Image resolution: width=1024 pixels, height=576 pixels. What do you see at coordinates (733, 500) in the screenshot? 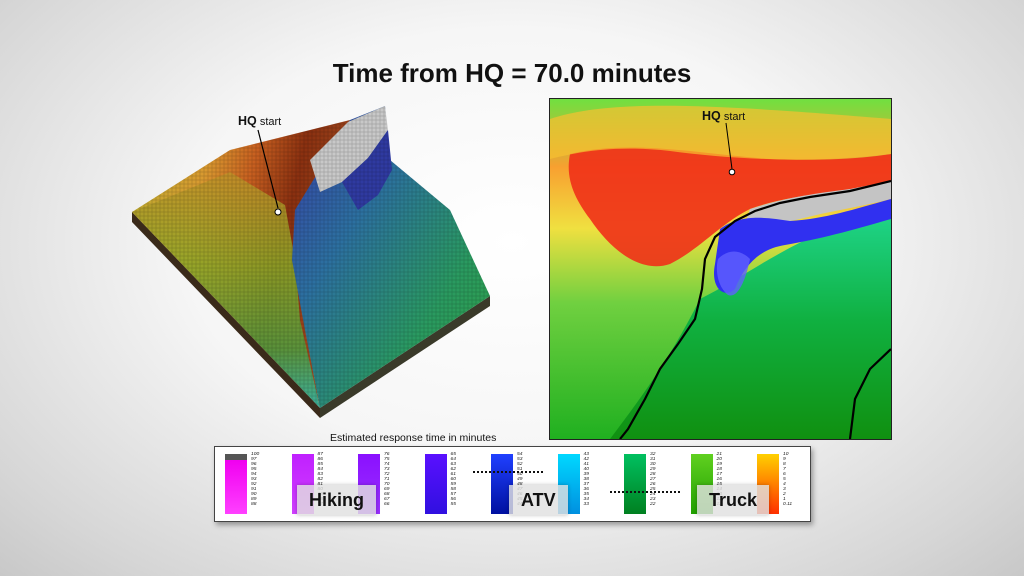
I see `mode-label-truck: Truck` at bounding box center [733, 500].